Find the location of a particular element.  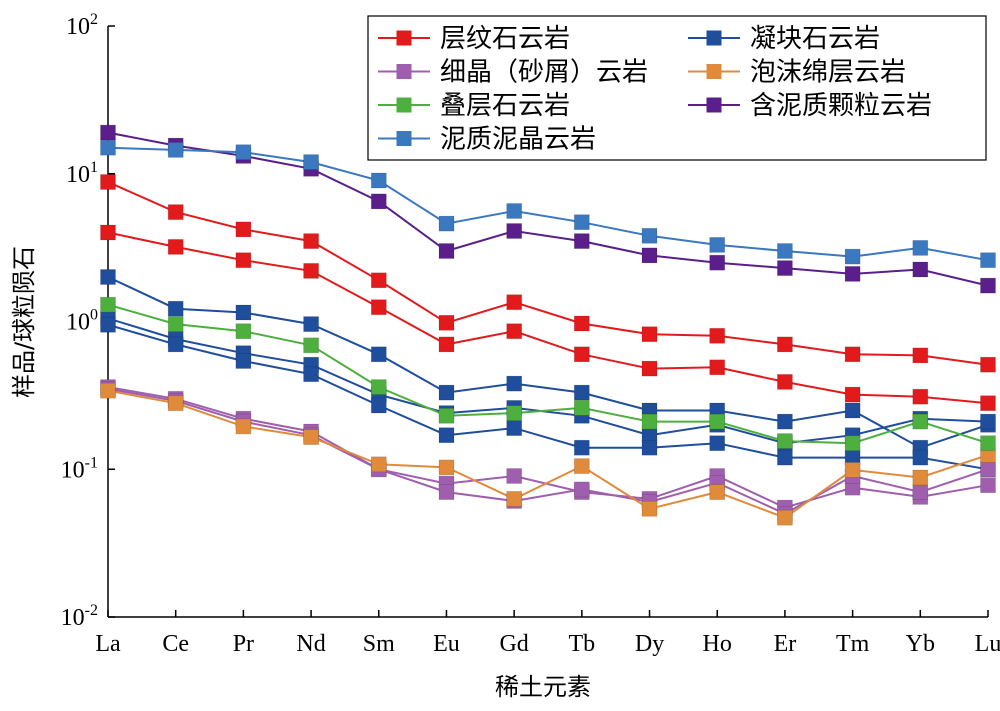

legend-item: 层纹石云岩 is located at coordinates (474, 39).